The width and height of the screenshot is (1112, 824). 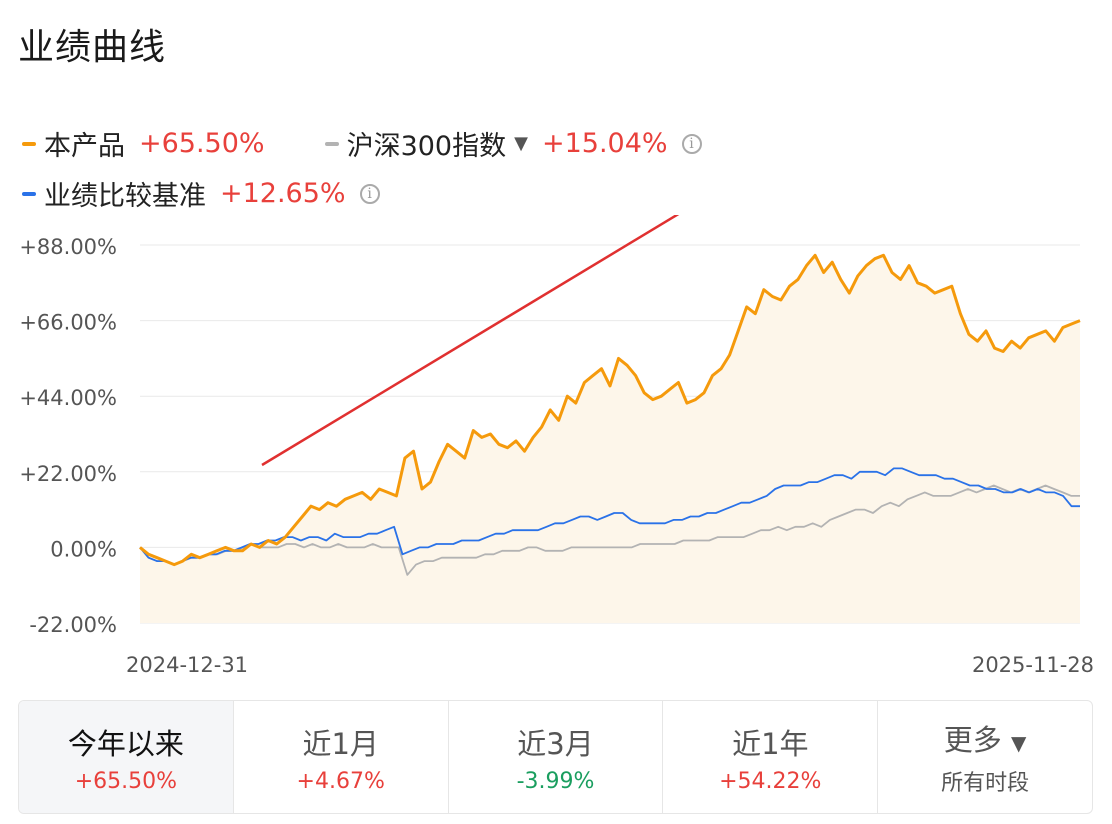 I want to click on benchmark-legend-value: +12.65%, so click(x=283, y=193).